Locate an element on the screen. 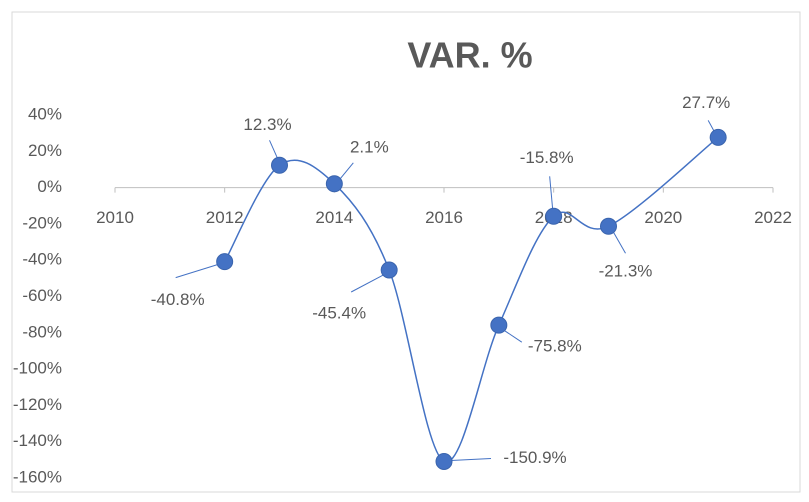 This screenshot has width=809, height=502. data-label: -15.8% is located at coordinates (547, 157).